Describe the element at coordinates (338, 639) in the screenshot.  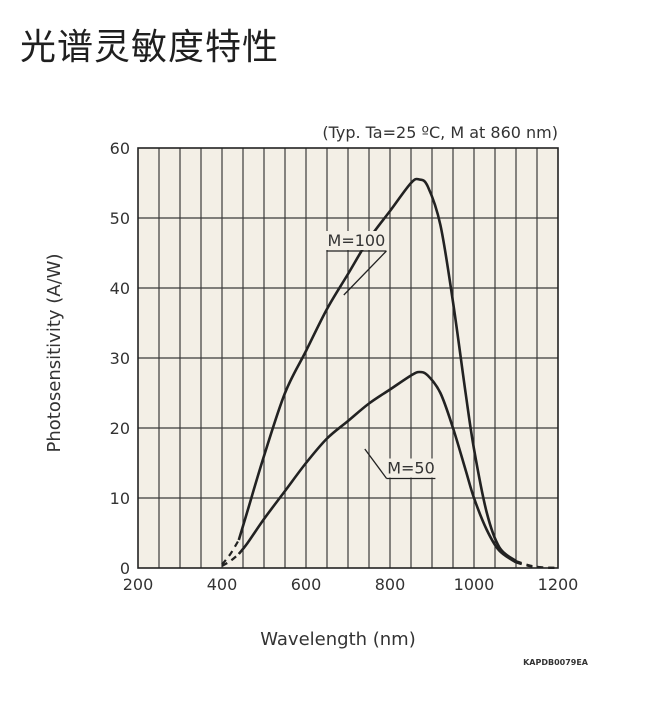
I see `x-axis-label: Wavelength (nm)` at that location.